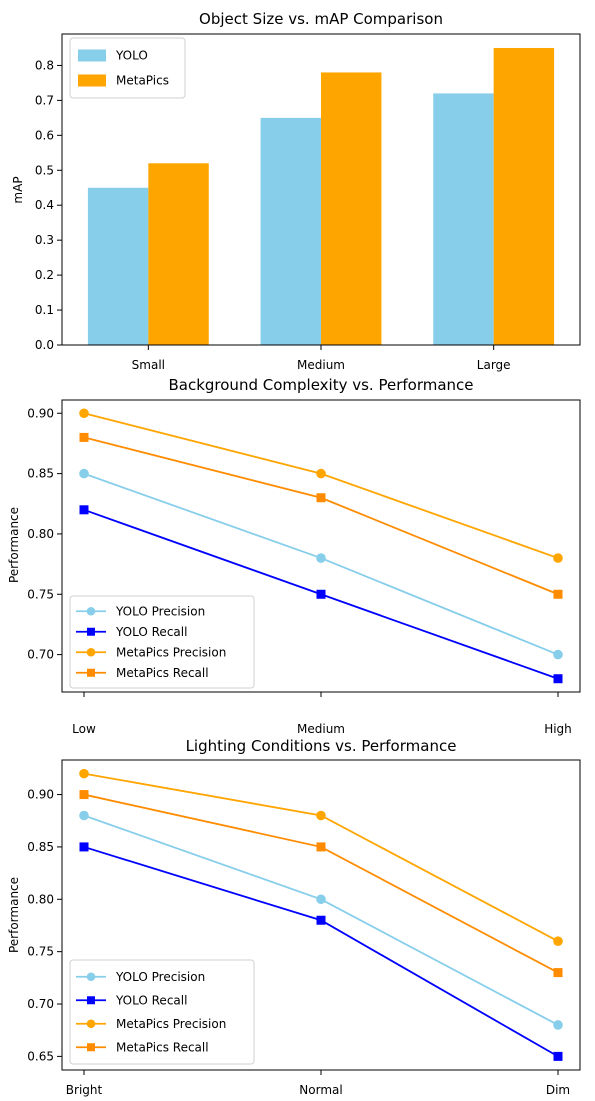 Image resolution: width=595 pixels, height=1101 pixels. I want to click on y-tick-label: 0.0, so click(44, 345).